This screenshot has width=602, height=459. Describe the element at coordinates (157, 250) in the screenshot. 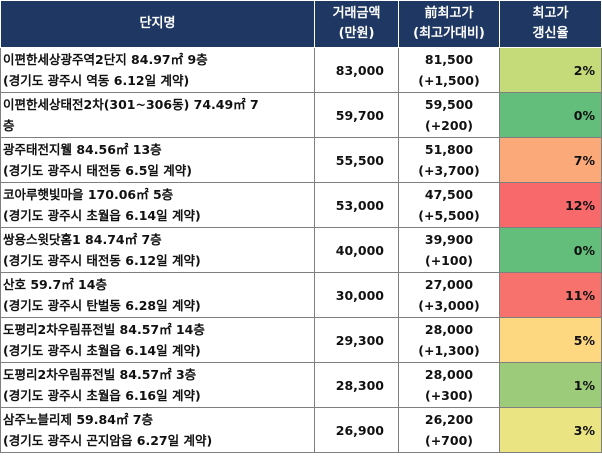

I see `complex-cell: 쌍용스윗닷홈1 84.74㎡ 7층 (경기도 광주시 태전동 6.12일 계약)` at that location.